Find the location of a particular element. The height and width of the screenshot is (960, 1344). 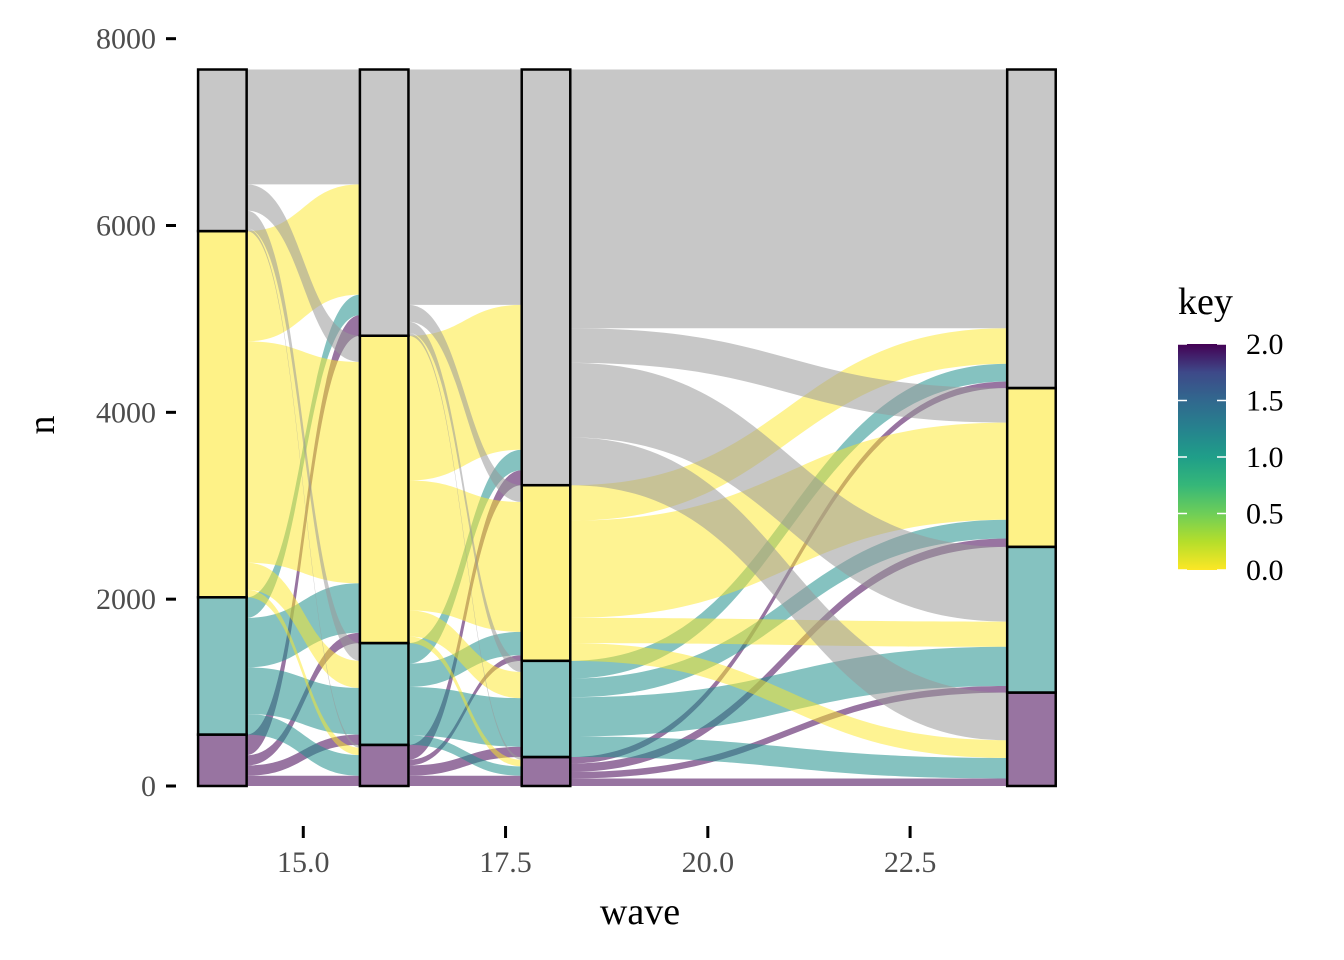

y-axis-title: n is located at coordinates (42, 425).